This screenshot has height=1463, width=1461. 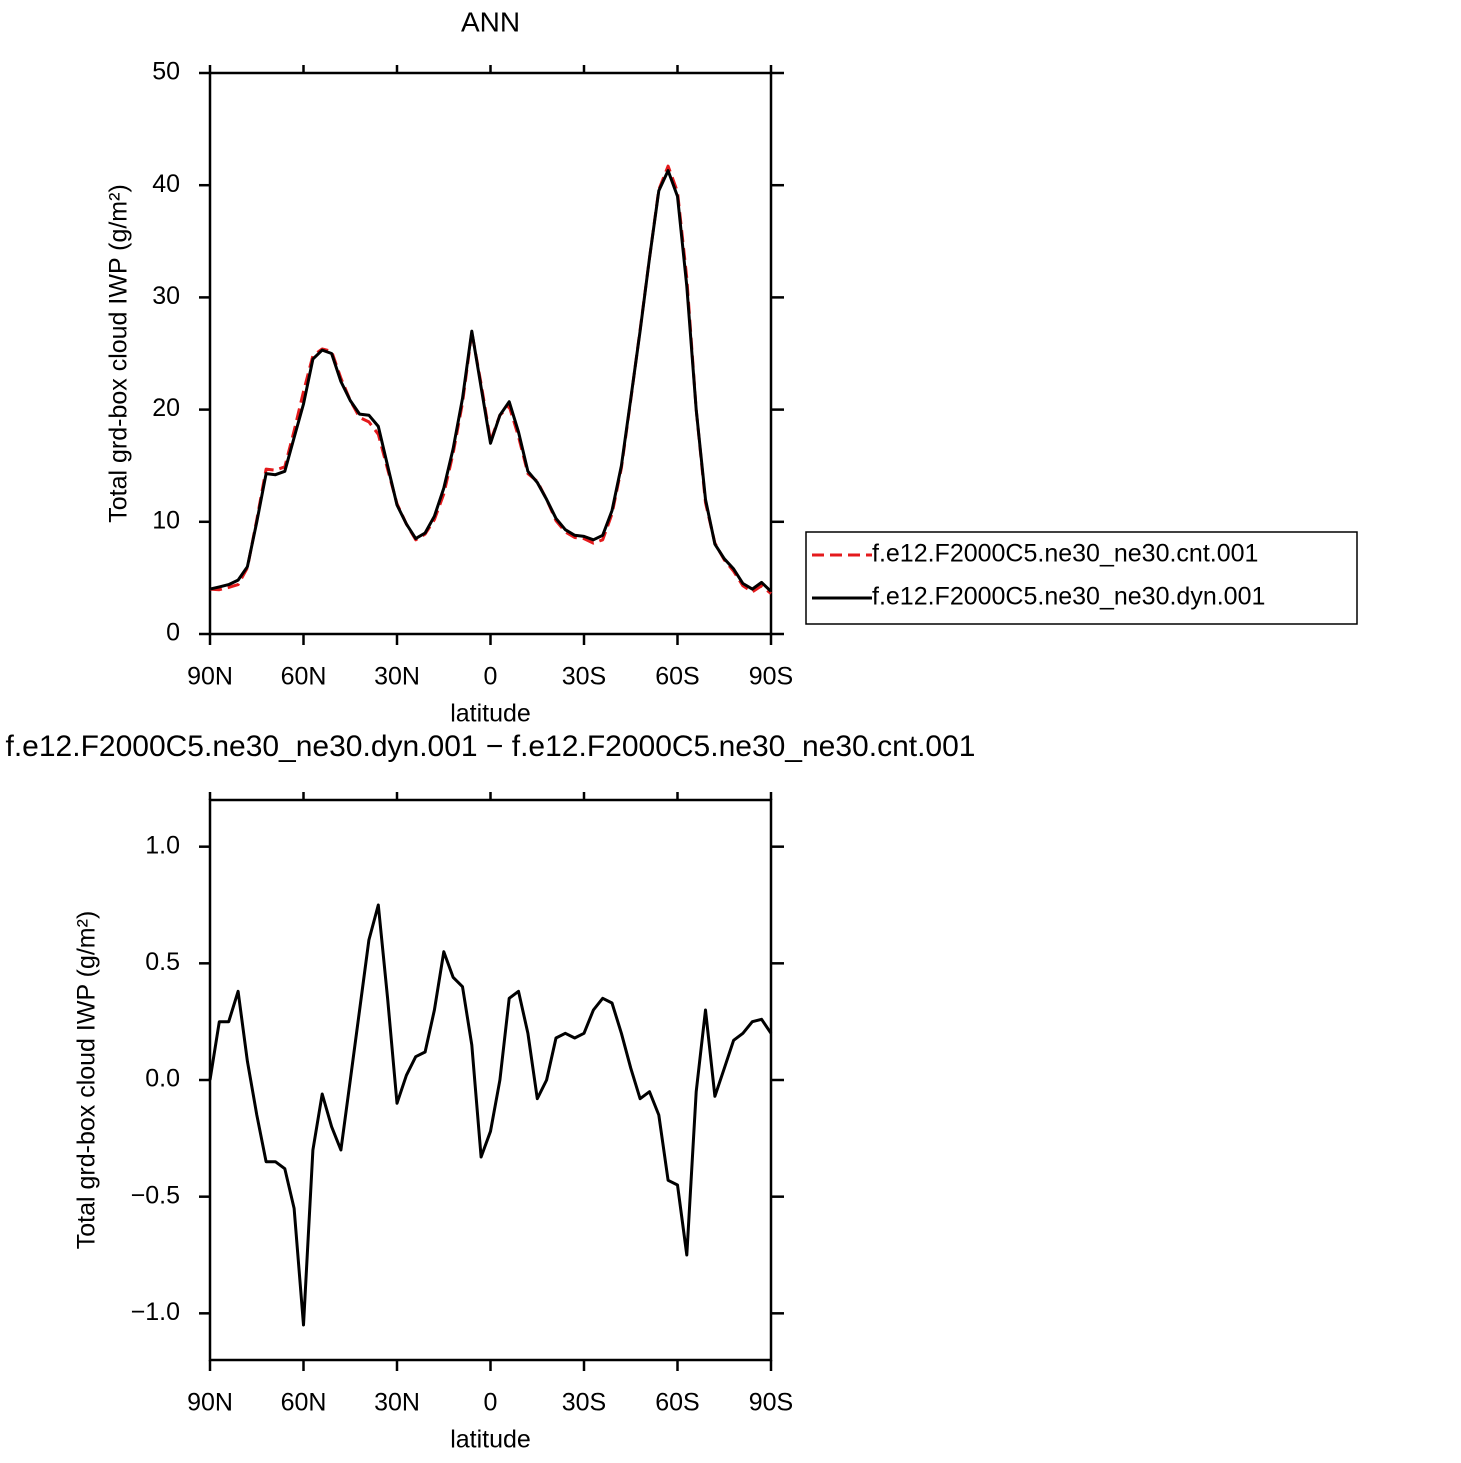 What do you see at coordinates (166, 408) in the screenshot?
I see `y-tick-label: 20` at bounding box center [166, 408].